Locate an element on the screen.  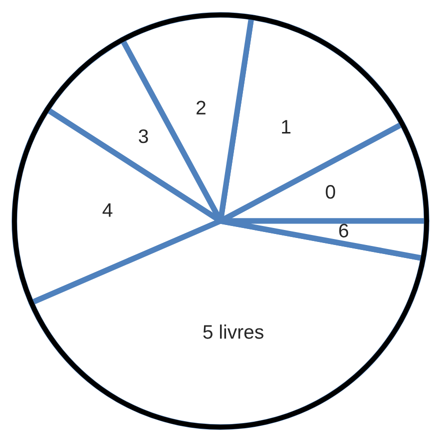
slice-label: 2 is located at coordinates (201, 107).